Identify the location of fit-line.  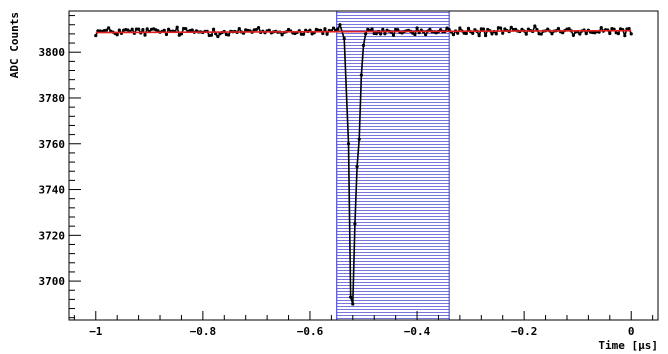
(363, 31).